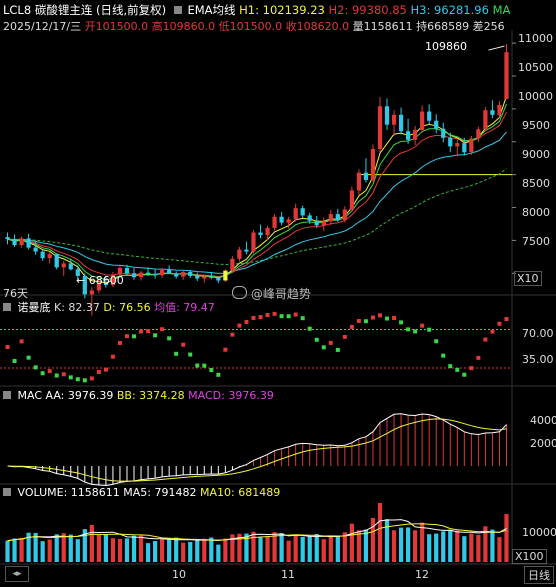 The height and width of the screenshot is (587, 556). Describe the element at coordinates (95, 492) in the screenshot. I see `volume-total: 1158611` at that location.